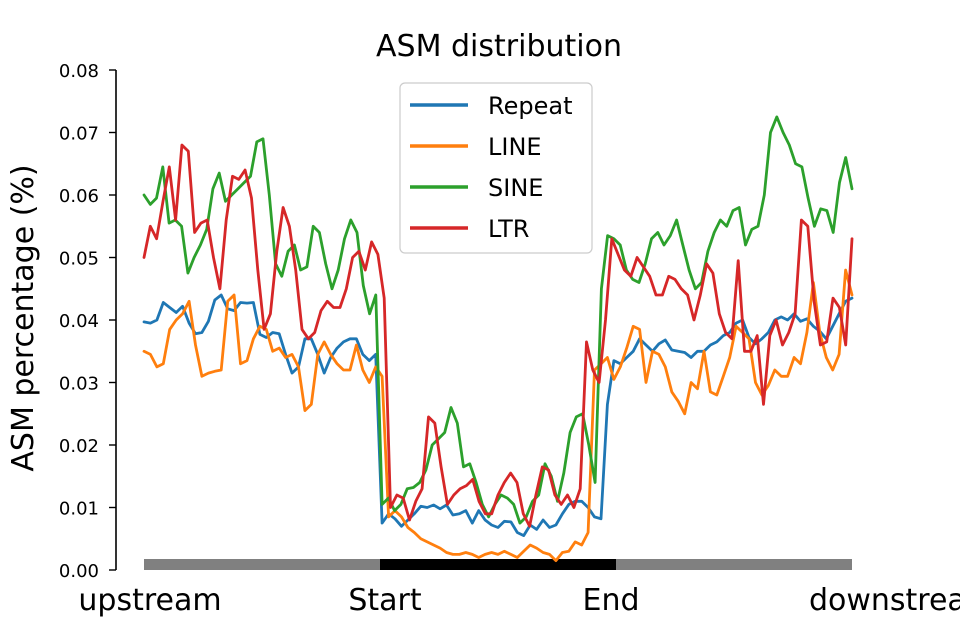 The width and height of the screenshot is (960, 626). What do you see at coordinates (79, 259) in the screenshot?
I see `y-tick-label: 0.05` at bounding box center [79, 259].